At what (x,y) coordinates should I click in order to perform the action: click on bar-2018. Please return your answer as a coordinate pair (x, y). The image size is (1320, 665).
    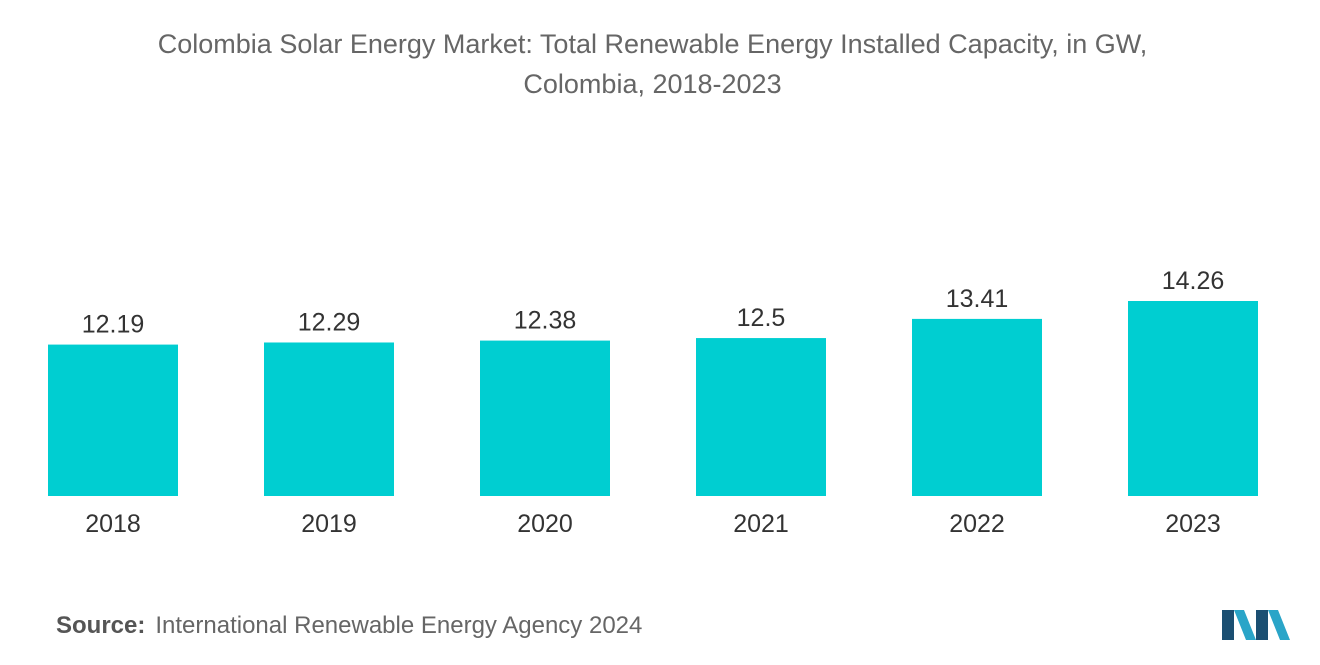
    Looking at the image, I should click on (113, 420).